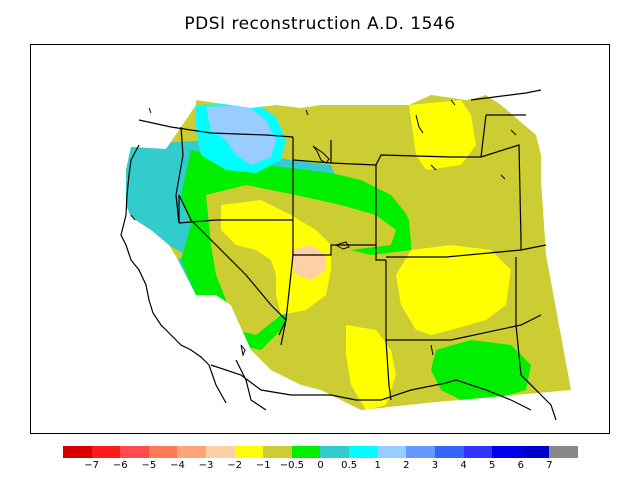 This screenshot has width=640, height=480. I want to click on lake-nm, so click(432, 350).